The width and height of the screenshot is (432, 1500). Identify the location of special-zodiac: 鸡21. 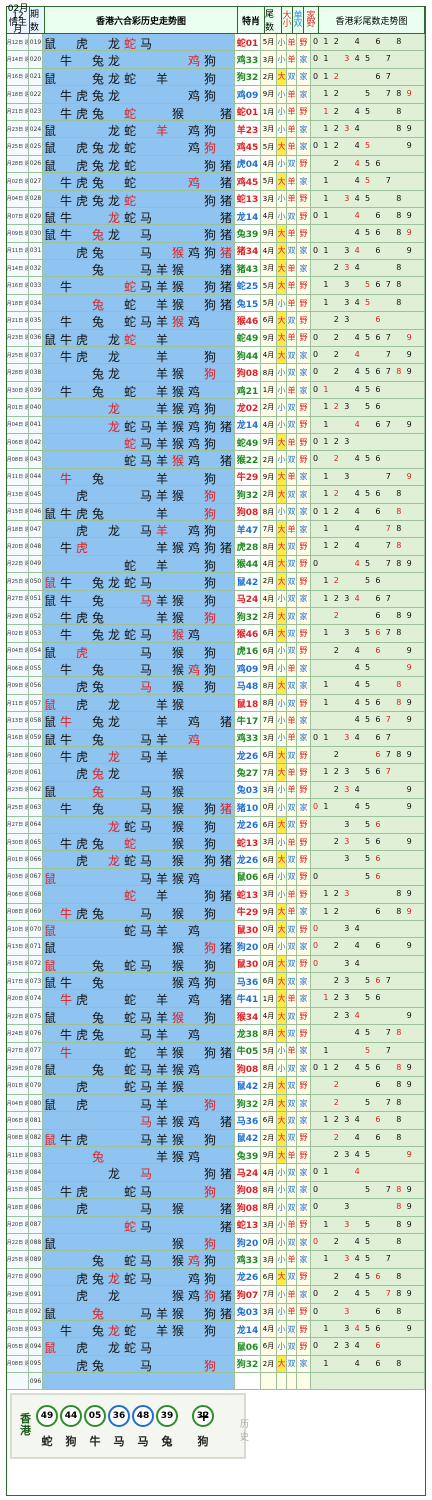
(248, 390).